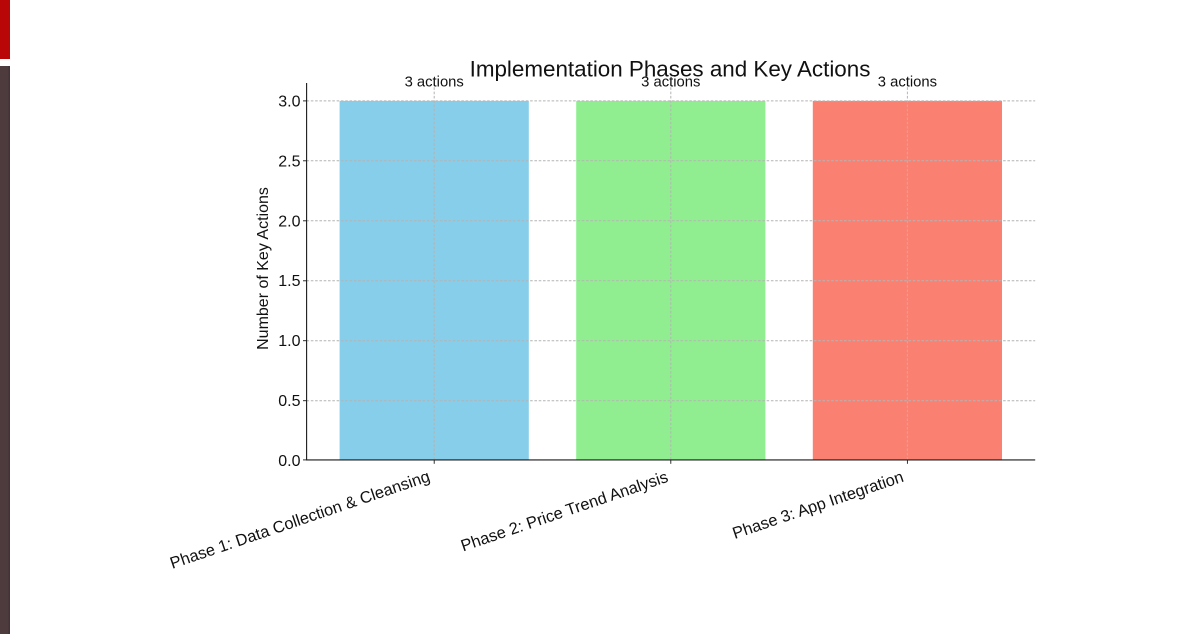 This screenshot has width=1202, height=634. I want to click on svg-text: 2.5, so click(289, 162).